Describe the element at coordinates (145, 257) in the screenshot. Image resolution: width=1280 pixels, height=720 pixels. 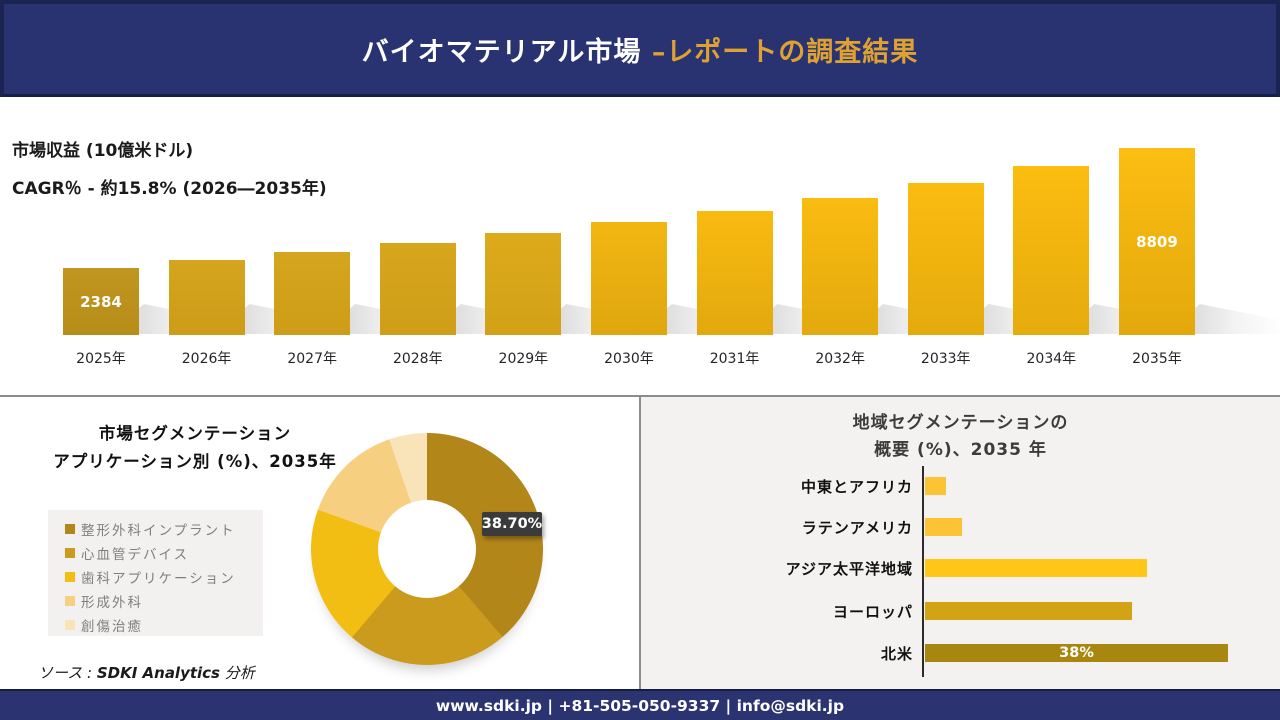
I see `revenue-bar-group: 2384 2025年` at that location.